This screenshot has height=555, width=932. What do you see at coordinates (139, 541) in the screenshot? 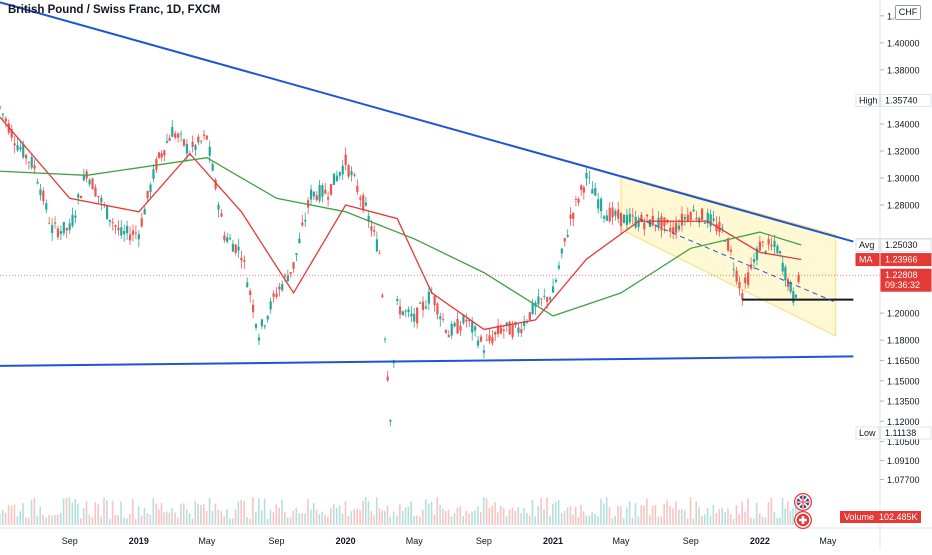
I see `x-tick-label: 2019` at bounding box center [139, 541].